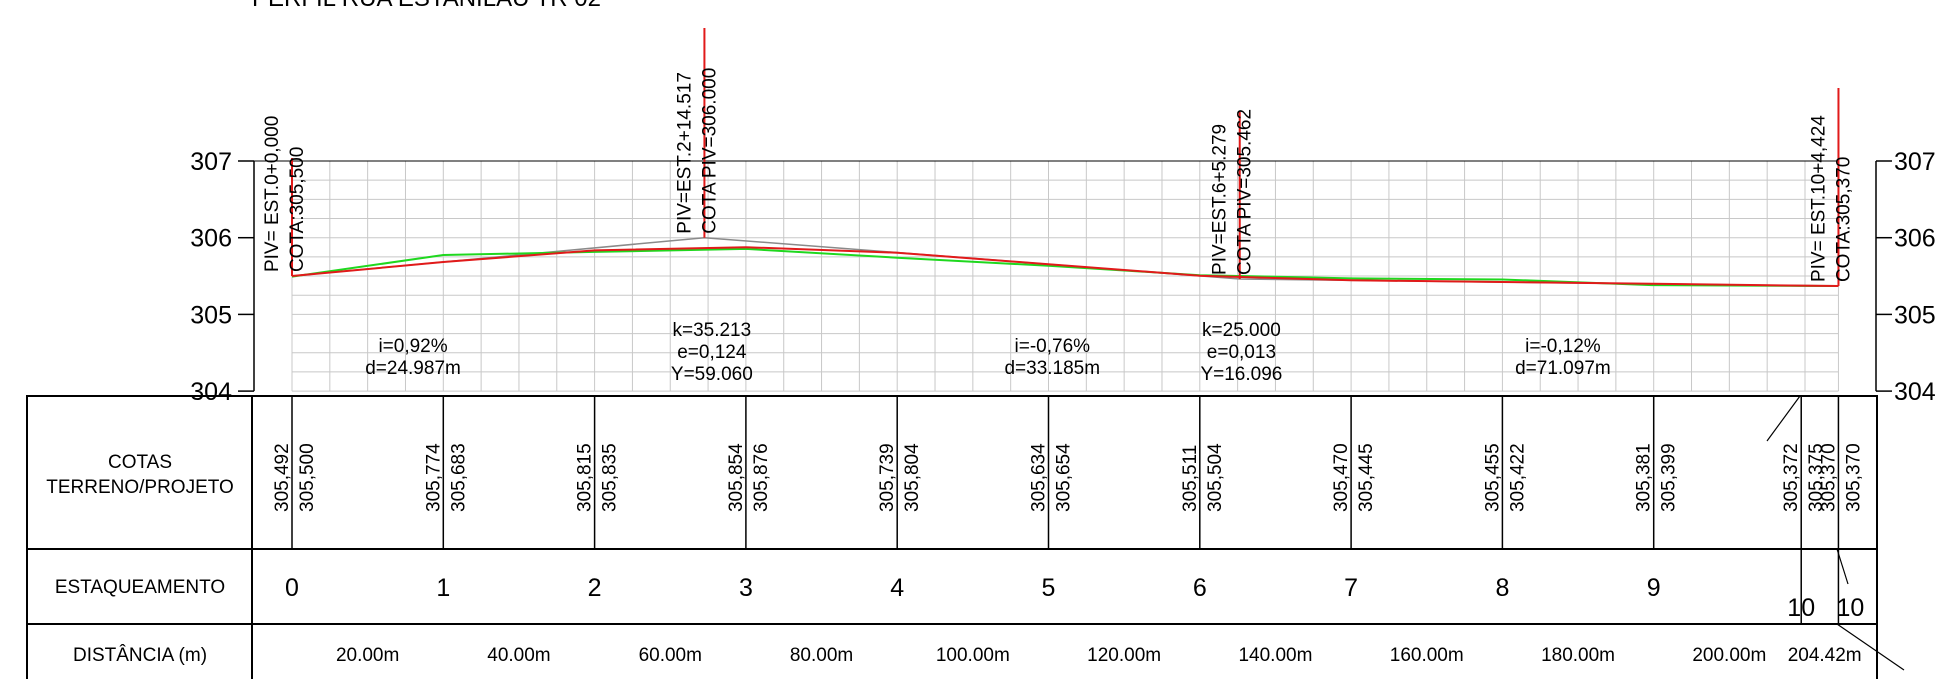  What do you see at coordinates (1241, 330) in the screenshot?
I see `annotation-text: k=25.000` at bounding box center [1241, 330].